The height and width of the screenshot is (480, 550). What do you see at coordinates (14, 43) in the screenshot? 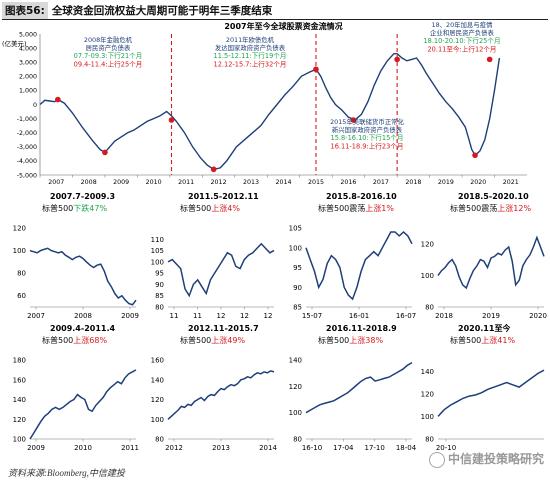
I see `y-axis-unit: (亿美元)` at bounding box center [14, 43].